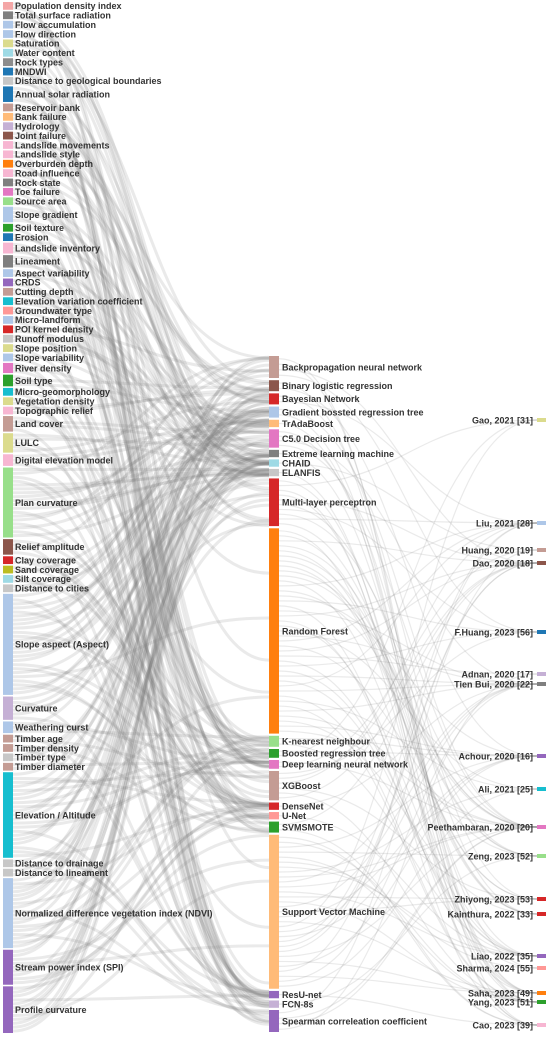 This screenshot has width=550, height=1038. I want to click on method-node-backpropagation-neural-network-label: Backpropagation neural network, so click(352, 367).